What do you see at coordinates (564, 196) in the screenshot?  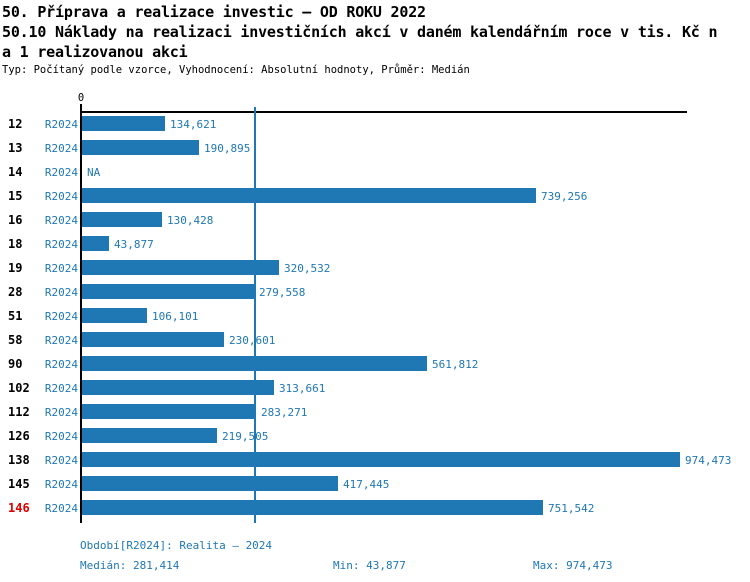 I see `bar-value-label: 739,256` at bounding box center [564, 196].